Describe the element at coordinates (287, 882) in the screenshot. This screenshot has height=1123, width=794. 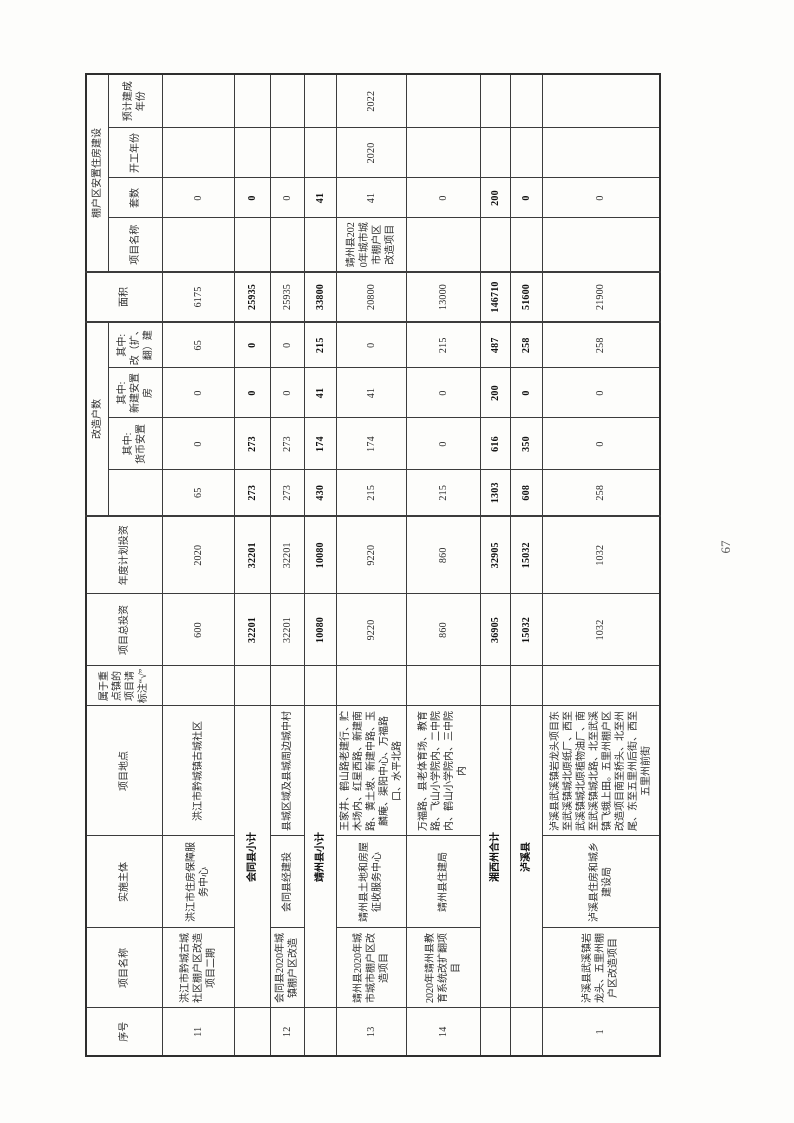
I see `cell-agency: 会同县经建投` at that location.